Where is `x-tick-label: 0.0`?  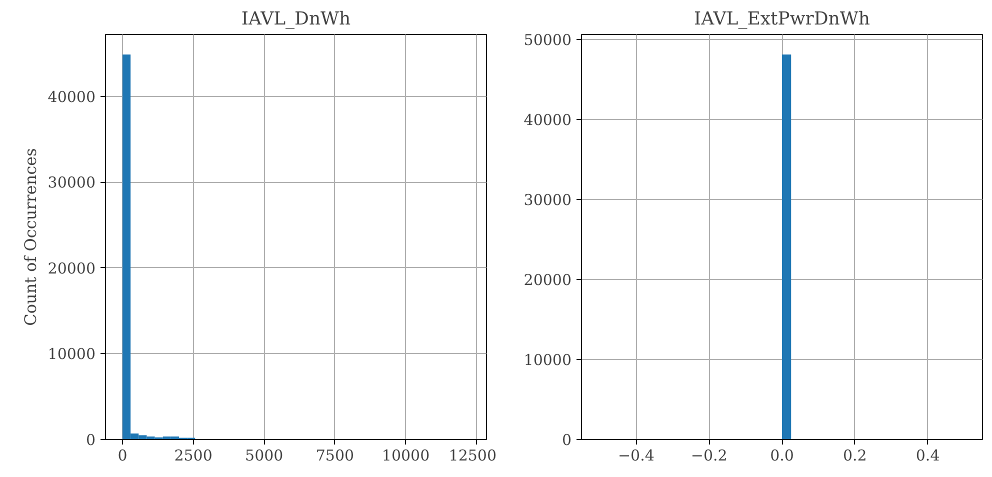 x-tick-label: 0.0 is located at coordinates (782, 455).